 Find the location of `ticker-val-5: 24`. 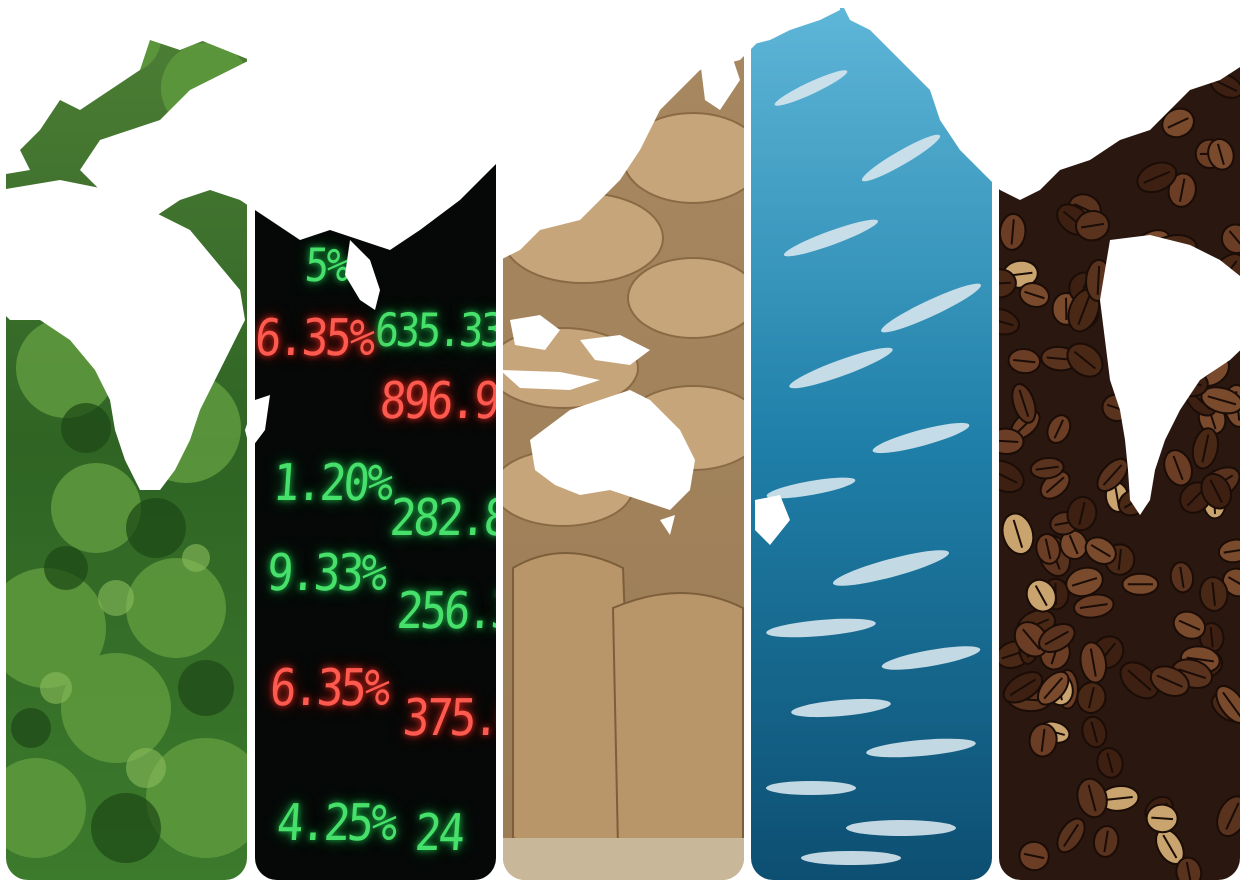

ticker-val-5: 24 is located at coordinates (438, 833).